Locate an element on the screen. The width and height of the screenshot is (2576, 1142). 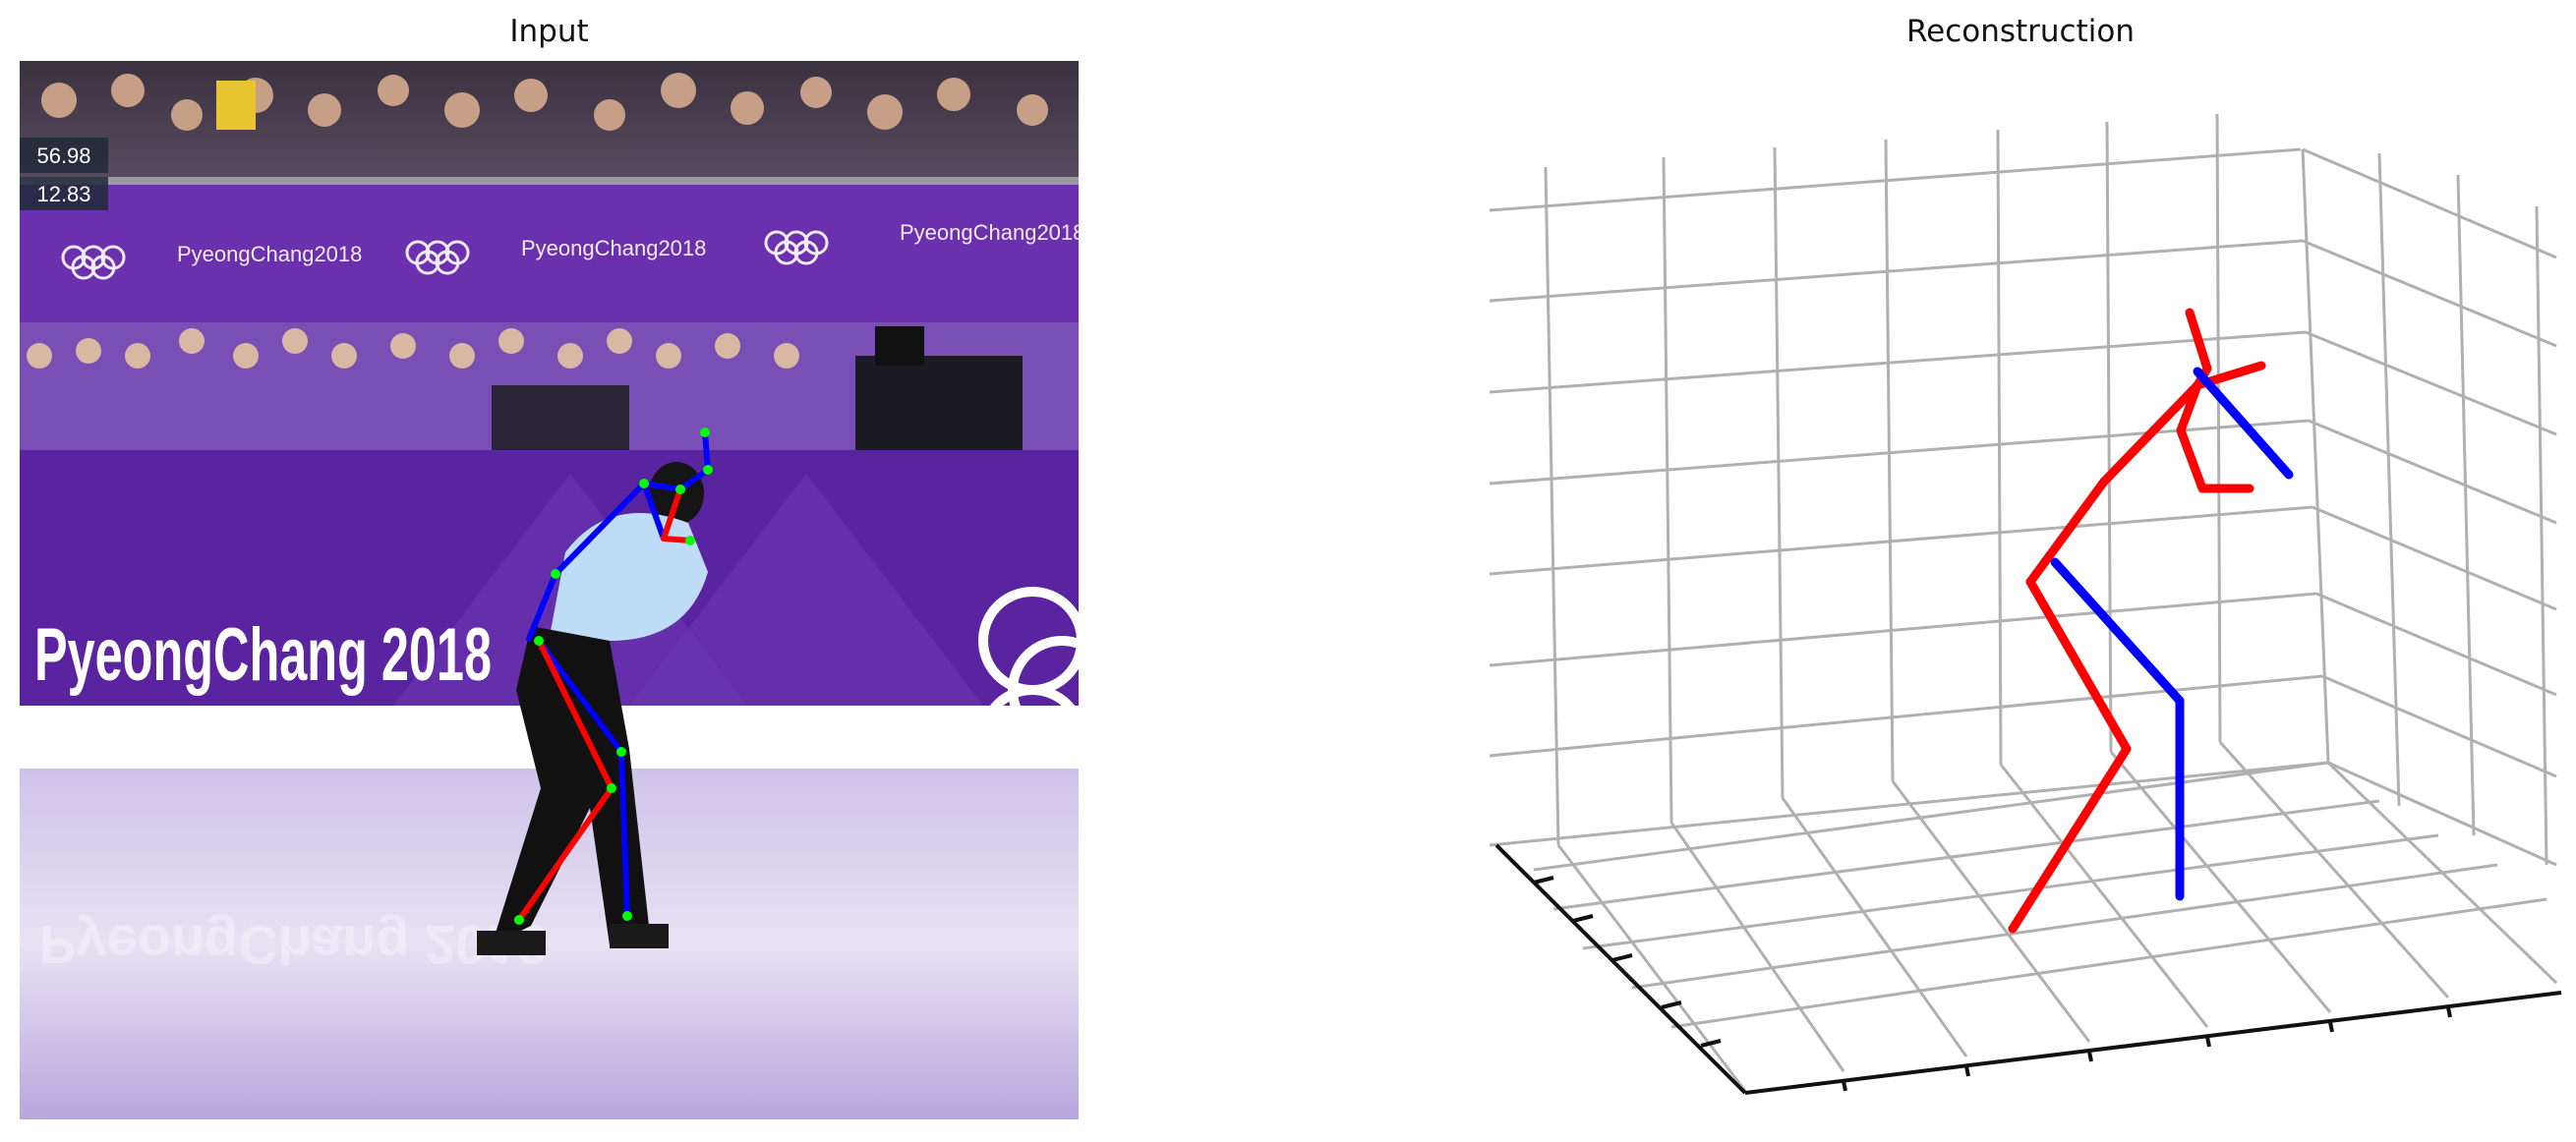
banner-brand-large: PyeongChang 2018 is located at coordinates (263, 655).